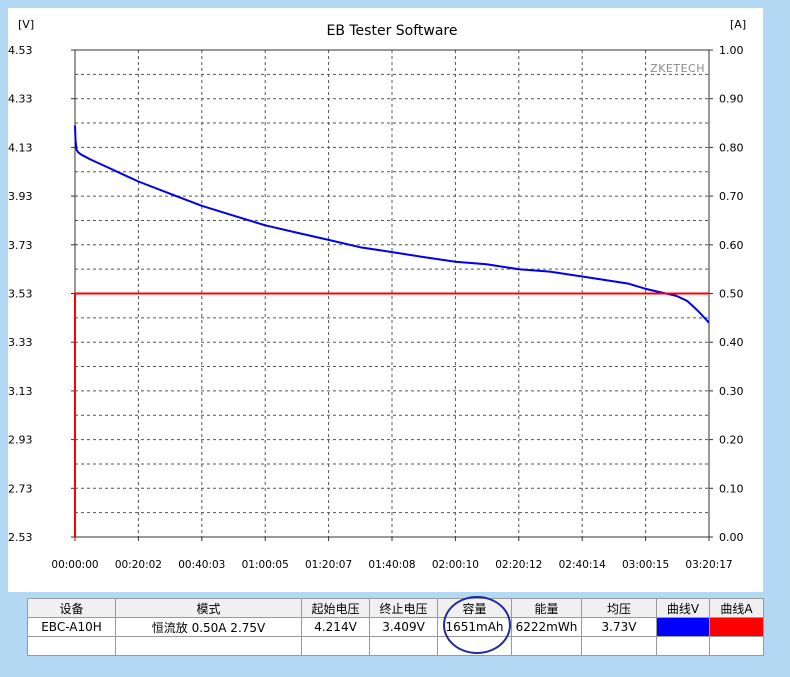  Describe the element at coordinates (20, 294) in the screenshot. I see `y-left-tick-label: 3.53` at that location.